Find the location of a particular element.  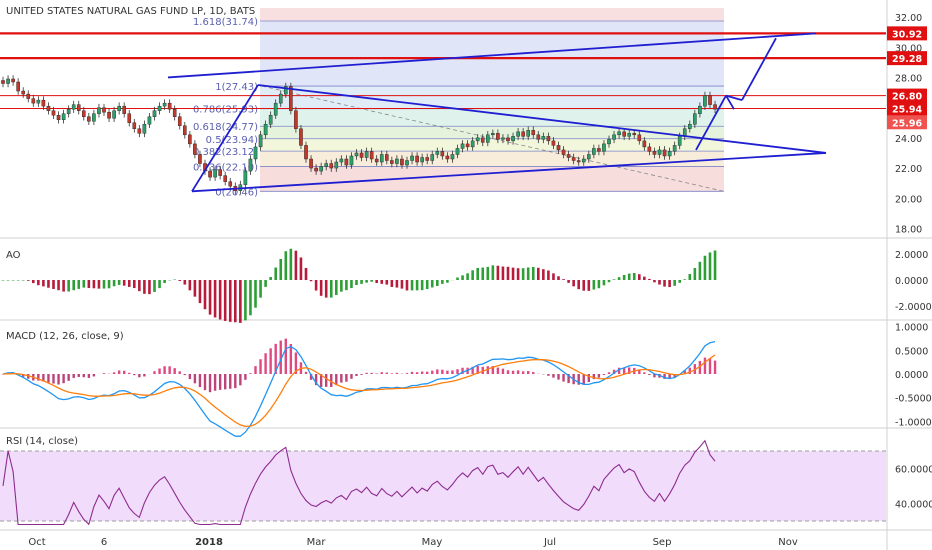

time-tick-label: Mar is located at coordinates (317, 542).